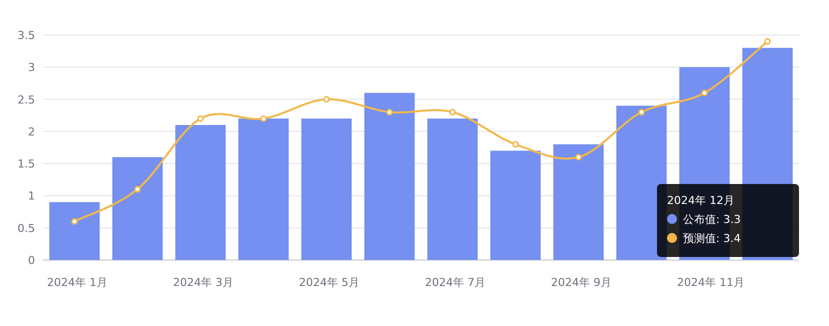  Describe the element at coordinates (581, 282) in the screenshot. I see `x-tick-label: 2024年 9月` at that location.